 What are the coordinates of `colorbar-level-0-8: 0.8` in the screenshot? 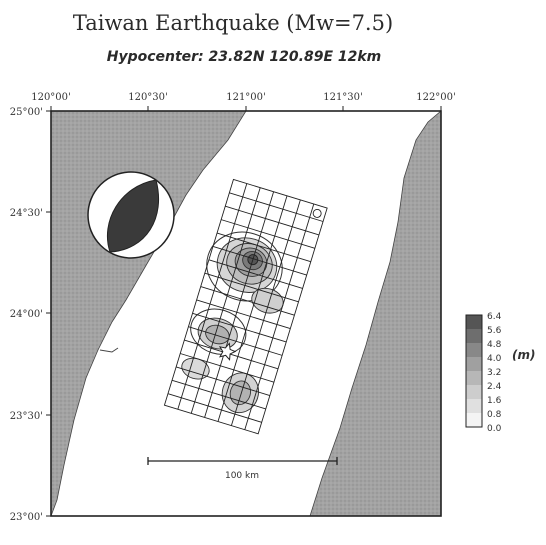 It's located at (494, 415).